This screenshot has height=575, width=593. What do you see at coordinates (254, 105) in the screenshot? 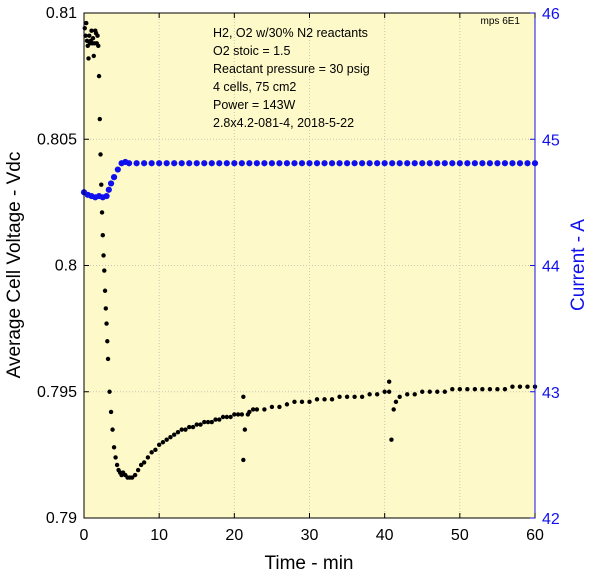
I see `annotation-line: Power = 143W` at bounding box center [254, 105].